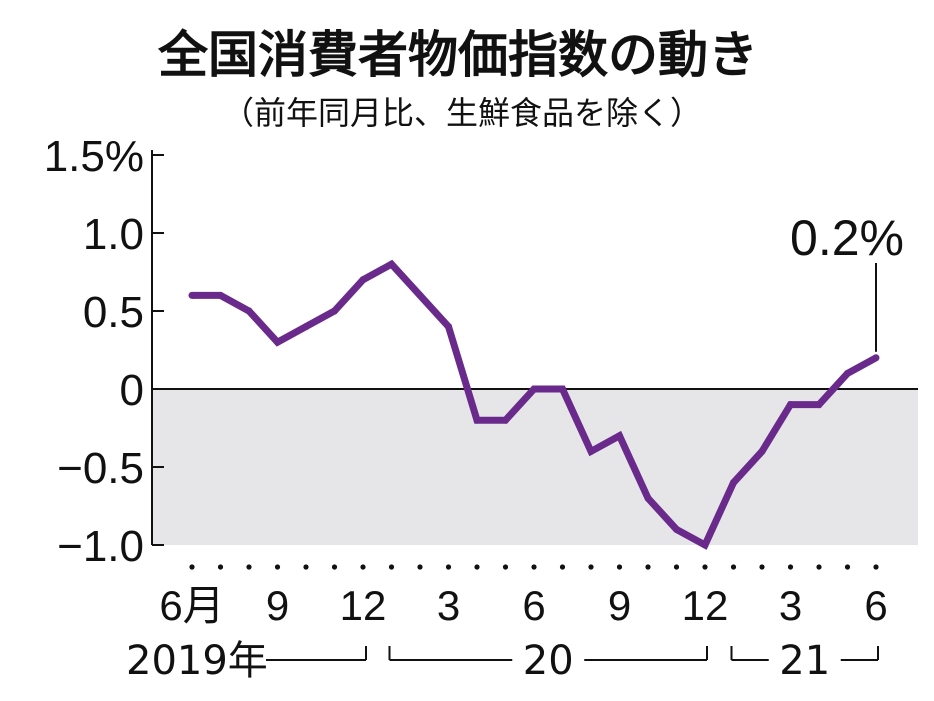  What do you see at coordinates (113, 234) in the screenshot?
I see `y-tick-label: 1.0` at bounding box center [113, 234].